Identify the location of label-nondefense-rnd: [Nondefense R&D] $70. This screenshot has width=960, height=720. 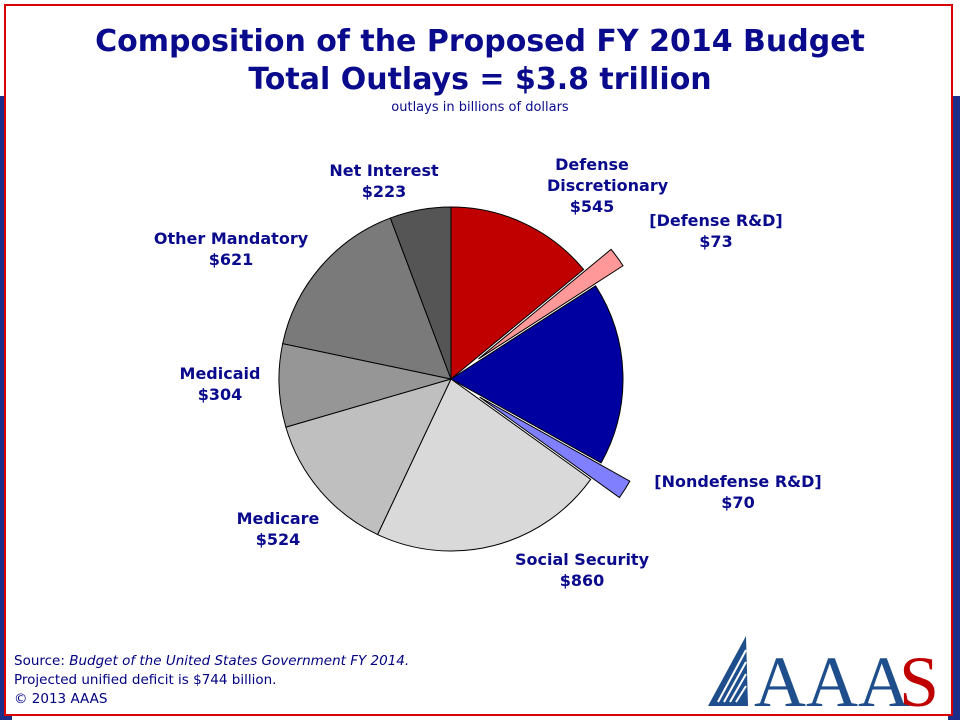
(738, 492).